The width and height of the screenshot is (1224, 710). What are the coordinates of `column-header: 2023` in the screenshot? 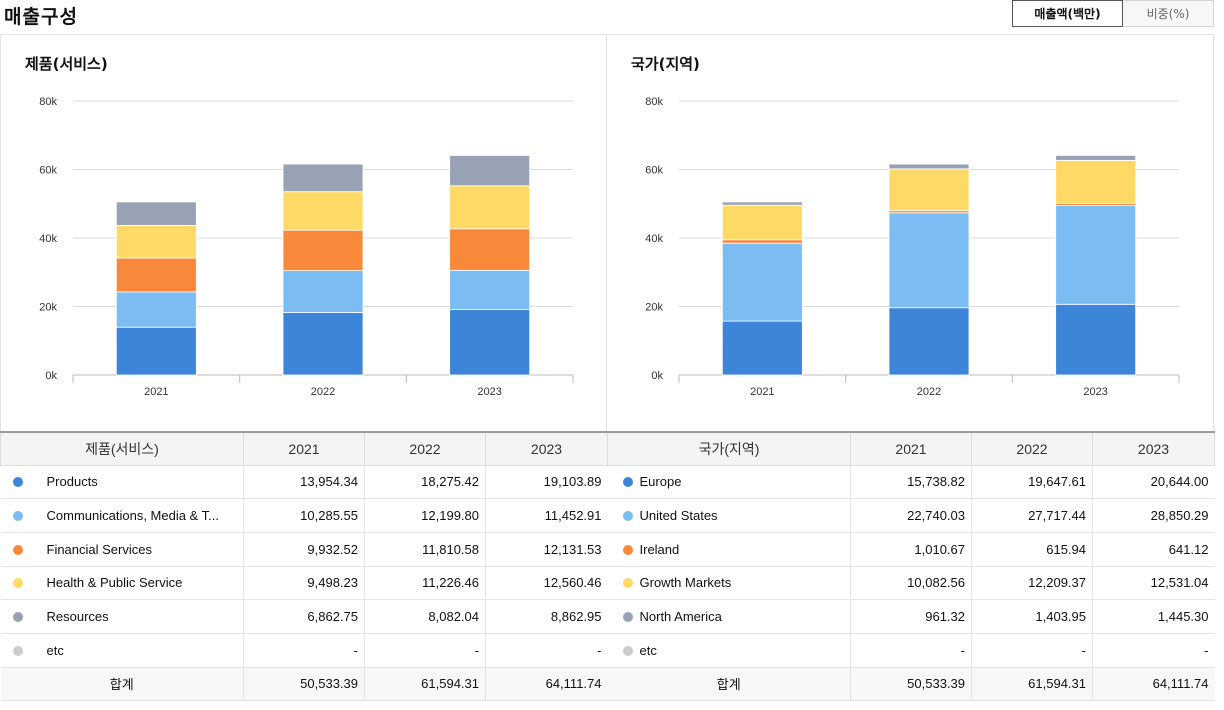 It's located at (546, 448).